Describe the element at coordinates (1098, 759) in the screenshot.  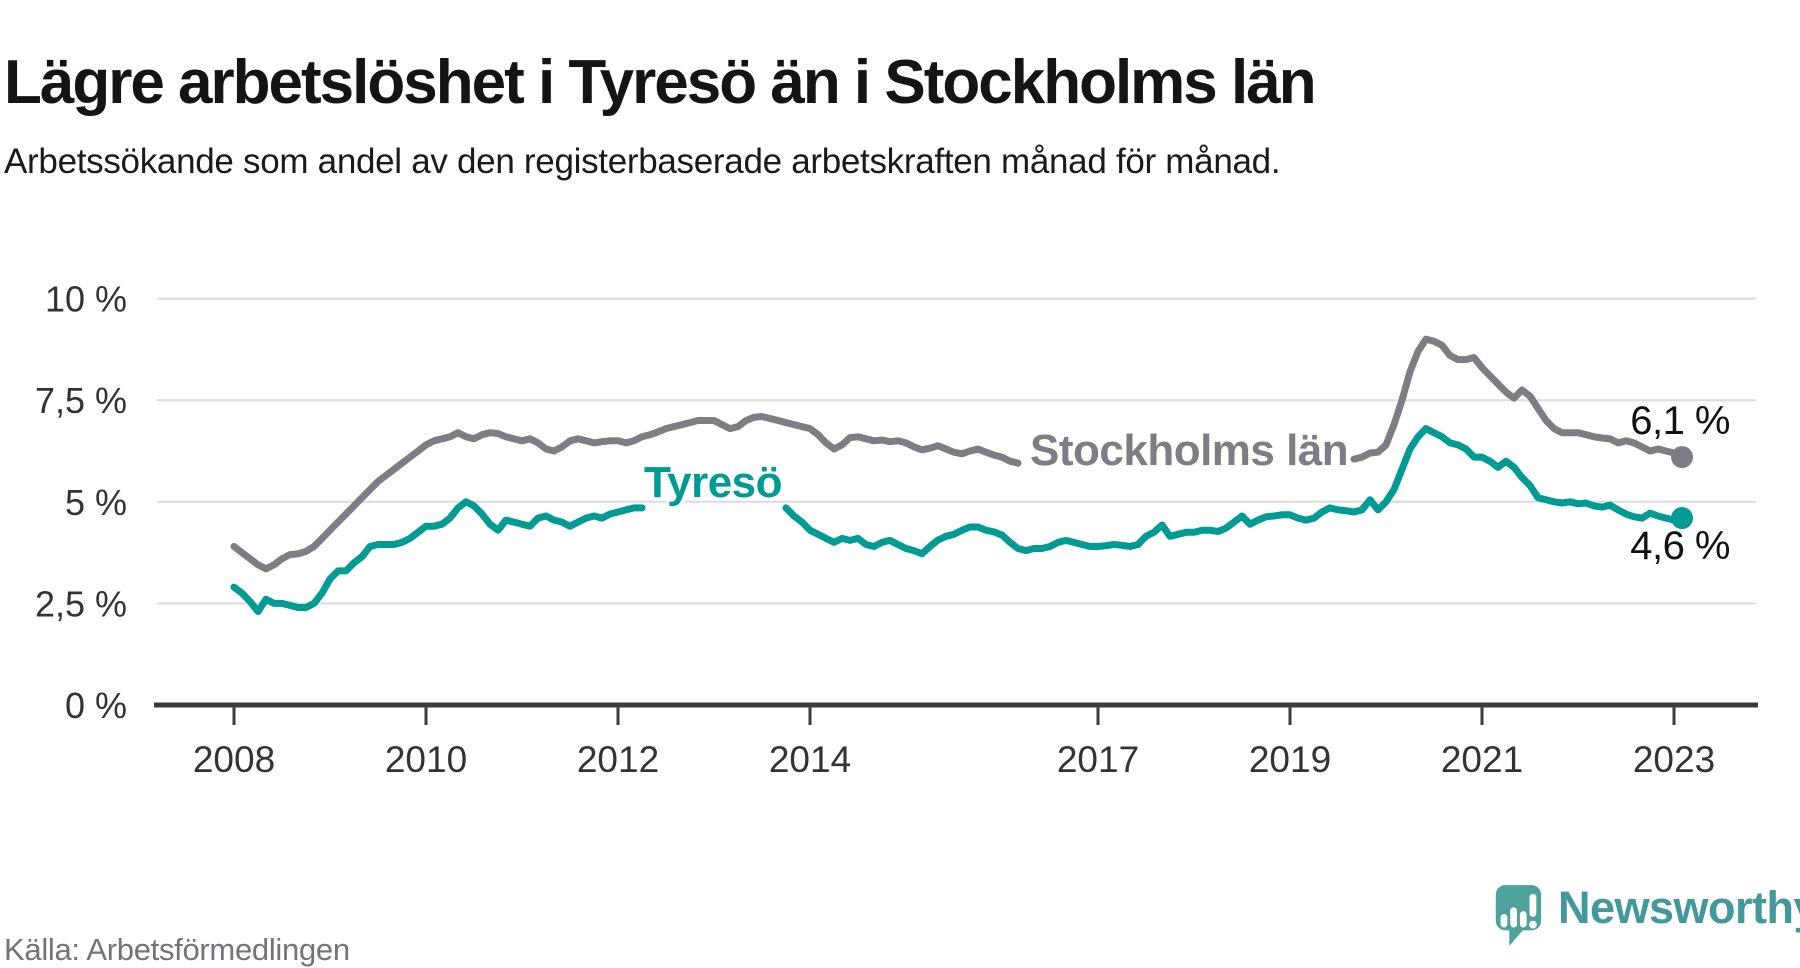
I see `x-tick-label: 2017` at that location.